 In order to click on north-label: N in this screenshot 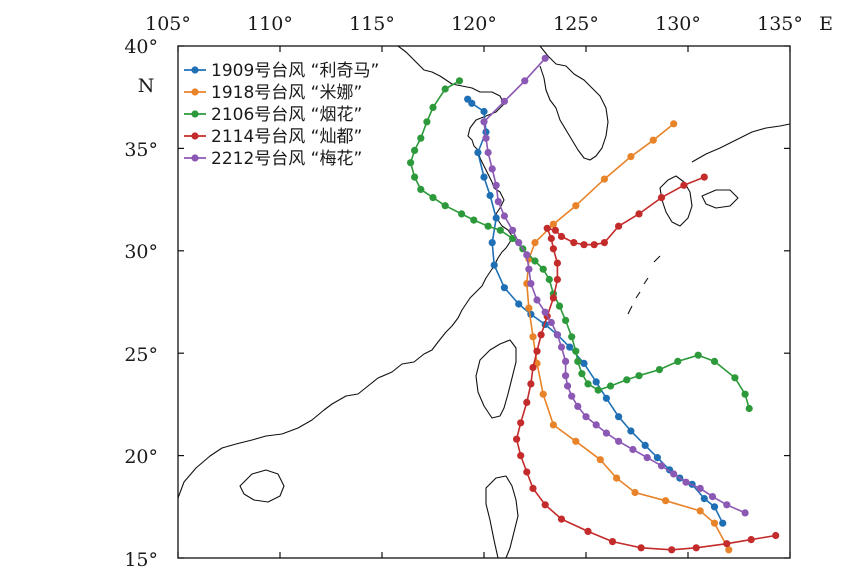, I will do `click(146, 86)`.